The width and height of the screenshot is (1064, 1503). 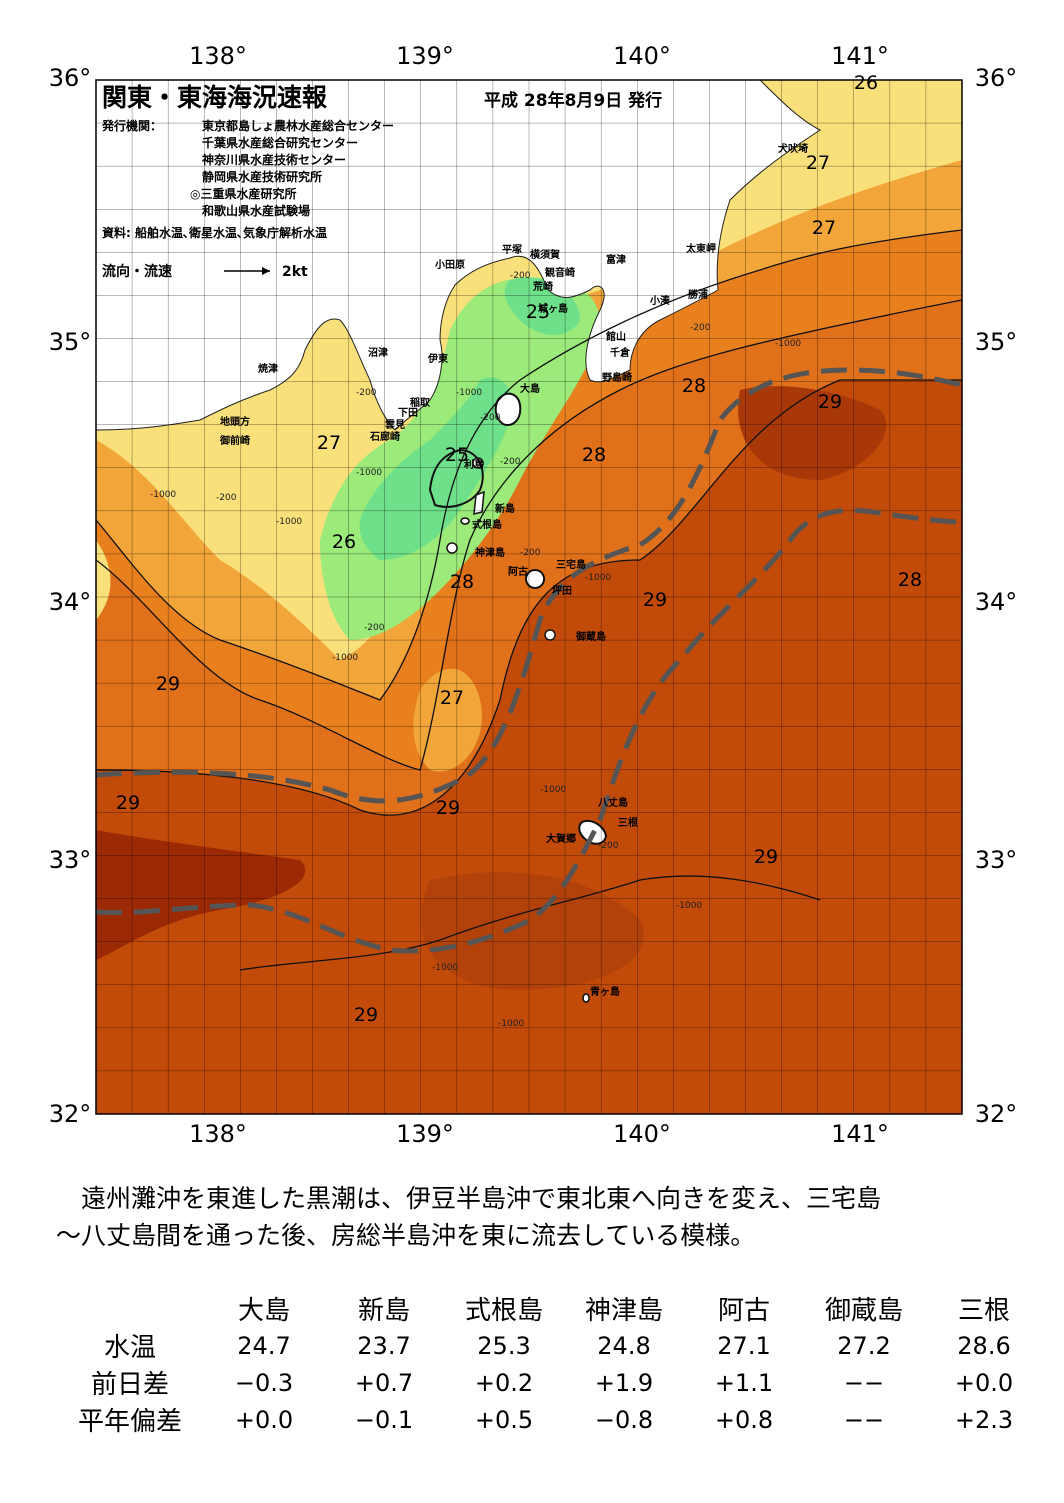 I want to click on table-cell: 24.7, so click(x=264, y=1345).